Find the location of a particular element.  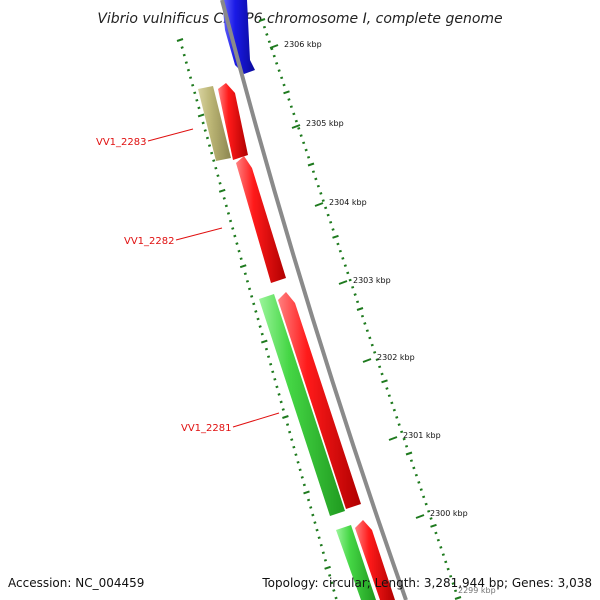

gene-green-lower is located at coordinates (356, 562).